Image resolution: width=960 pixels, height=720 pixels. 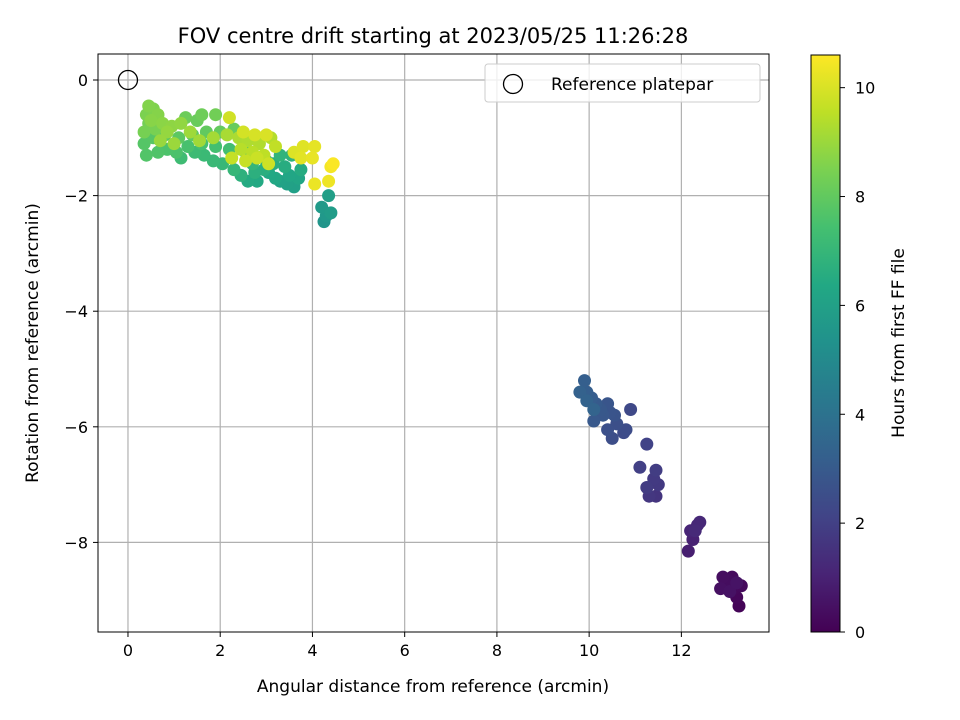 What do you see at coordinates (860, 305) in the screenshot?
I see `colorbar-tick-label: 6` at bounding box center [860, 305].